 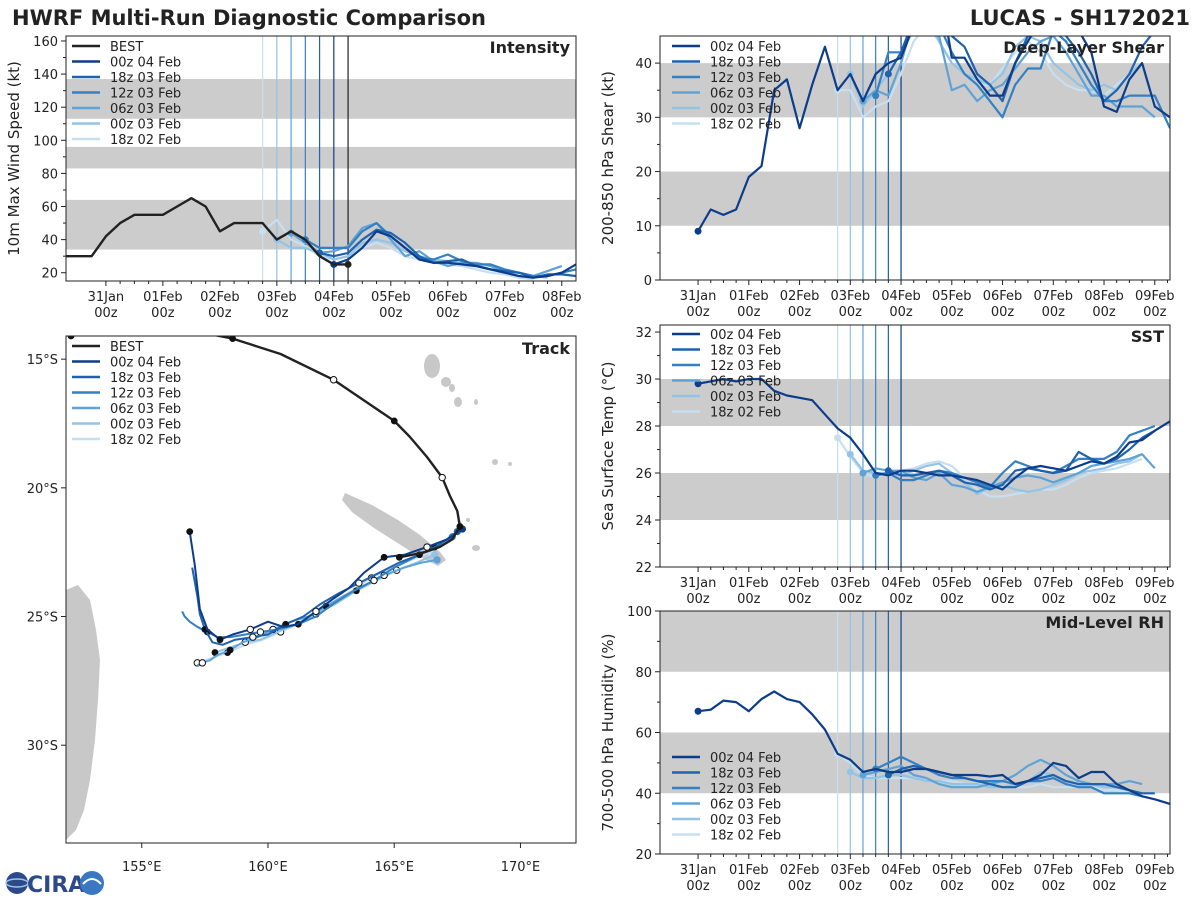 What do you see at coordinates (745, 125) in the screenshot?
I see `shear-legend-label: 18z 02 Feb` at bounding box center [745, 125].